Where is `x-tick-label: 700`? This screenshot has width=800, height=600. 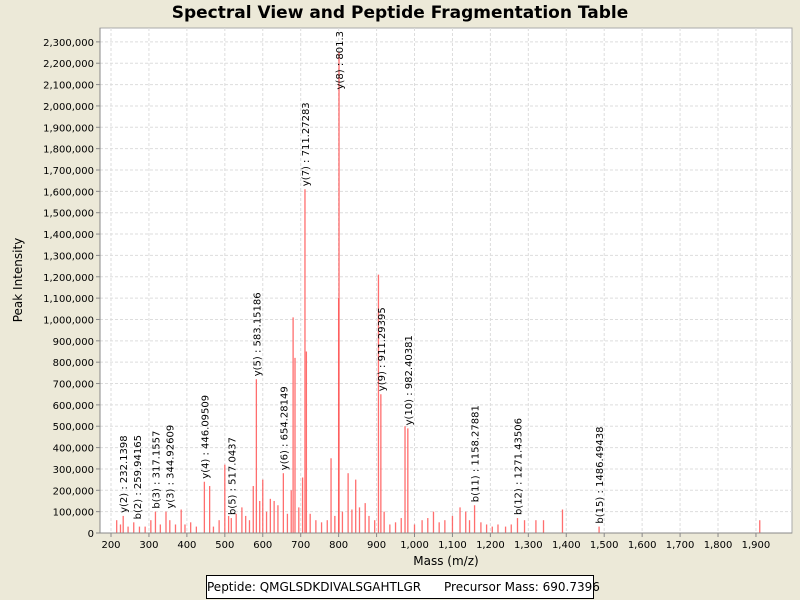 x-tick-label: 700 is located at coordinates (300, 545).